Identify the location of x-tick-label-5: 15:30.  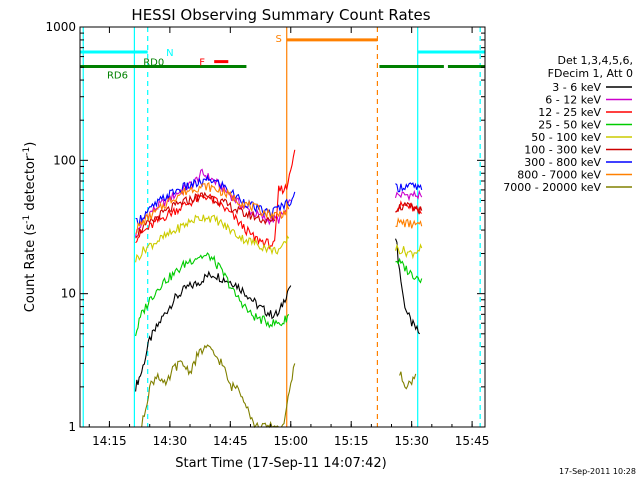
(411, 441).